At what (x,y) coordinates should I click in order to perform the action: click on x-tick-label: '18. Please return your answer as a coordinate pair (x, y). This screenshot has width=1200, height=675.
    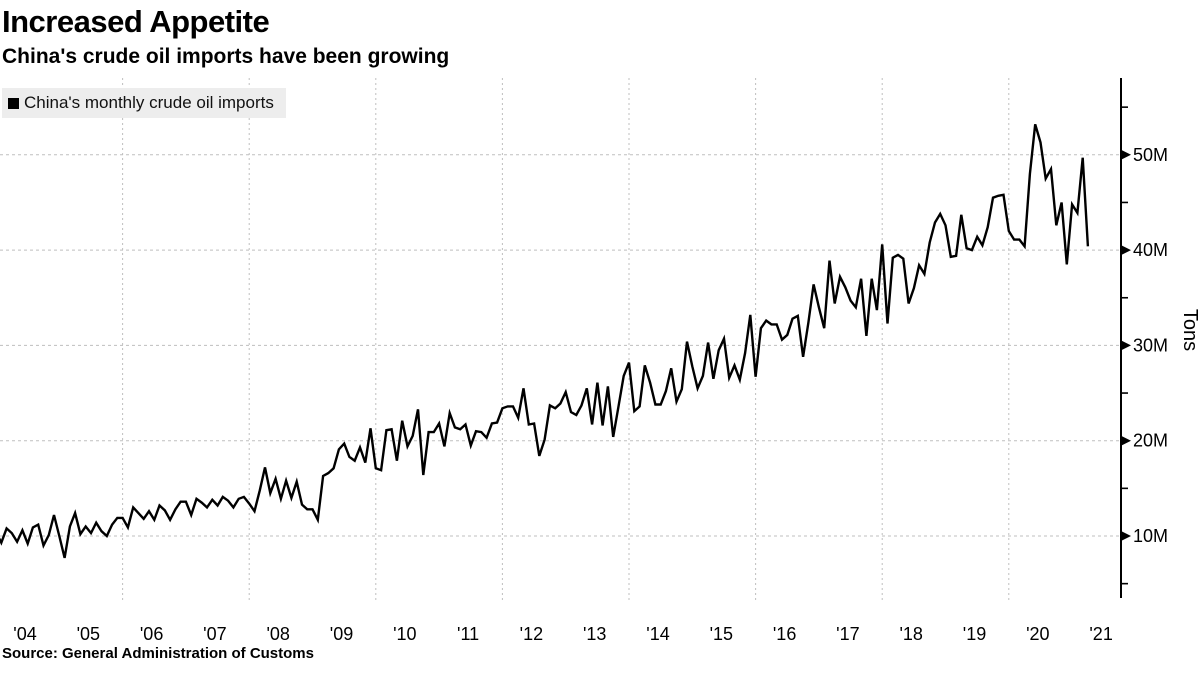
    Looking at the image, I should click on (910, 634).